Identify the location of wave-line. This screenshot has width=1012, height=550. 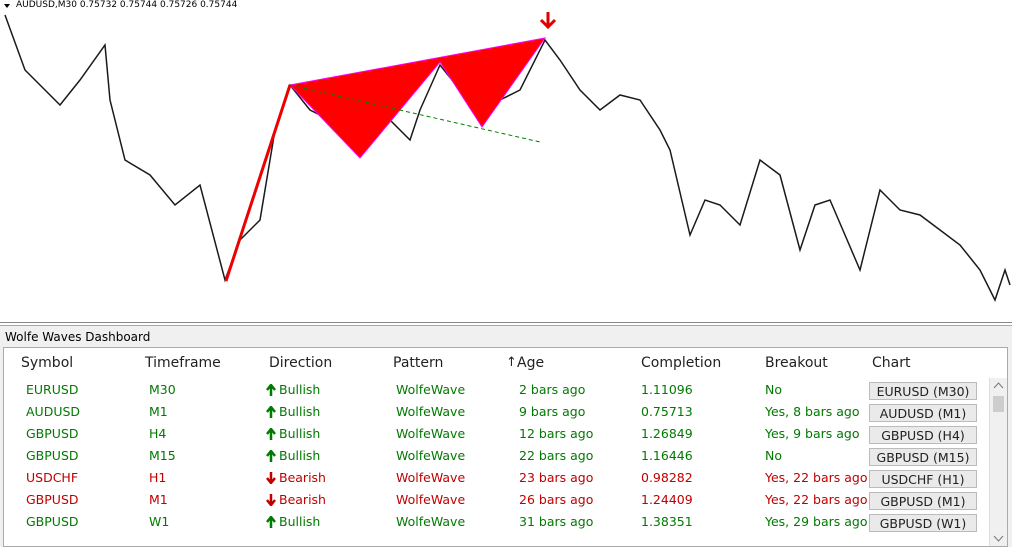
(258, 183).